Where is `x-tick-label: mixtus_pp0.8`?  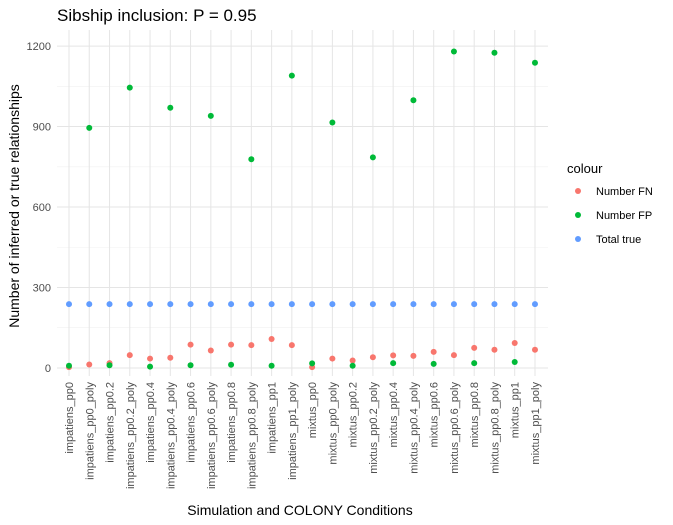 x-tick-label: mixtus_pp0.8 is located at coordinates (475, 414).